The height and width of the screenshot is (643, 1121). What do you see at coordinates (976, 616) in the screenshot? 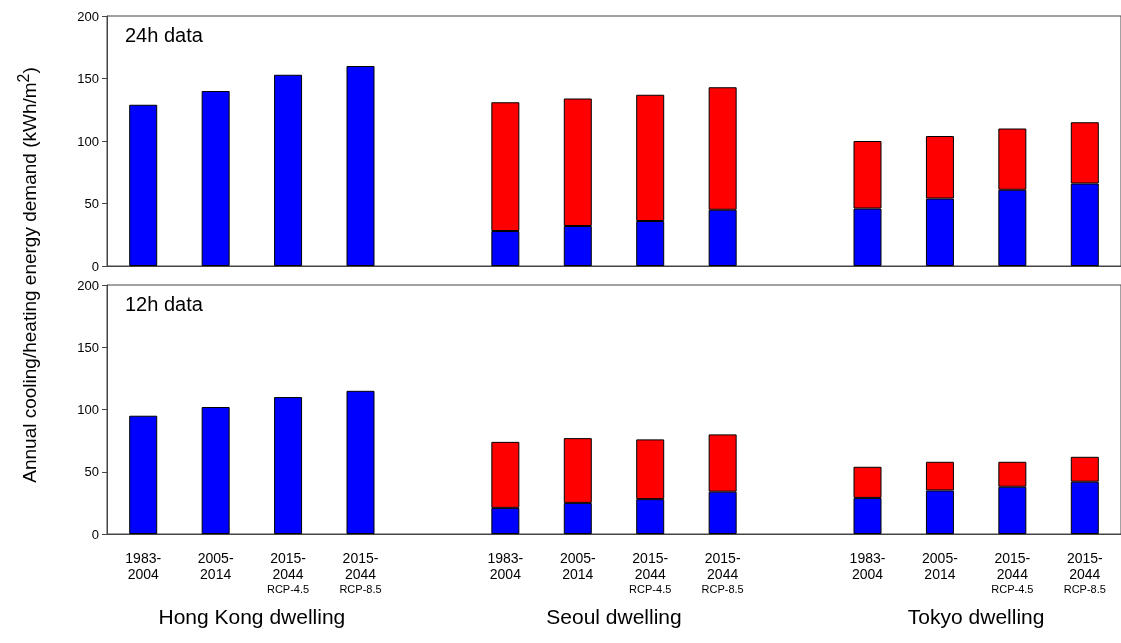
I see `text: Tokyo dwelling` at bounding box center [976, 616].